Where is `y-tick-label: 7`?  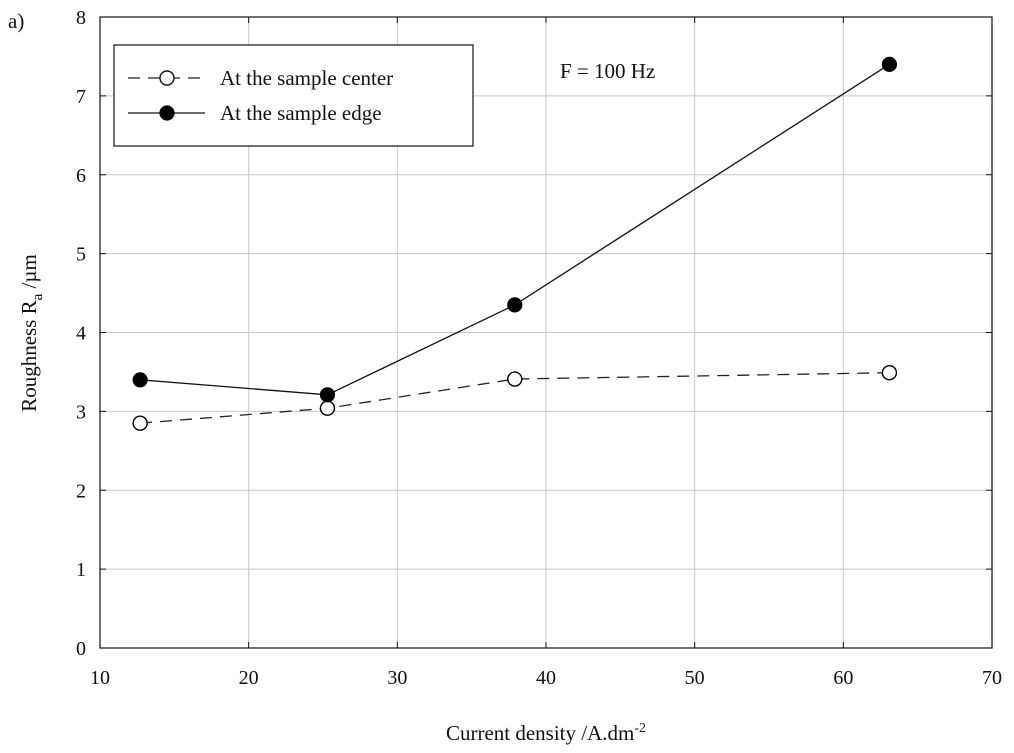
y-tick-label: 7 is located at coordinates (81, 97).